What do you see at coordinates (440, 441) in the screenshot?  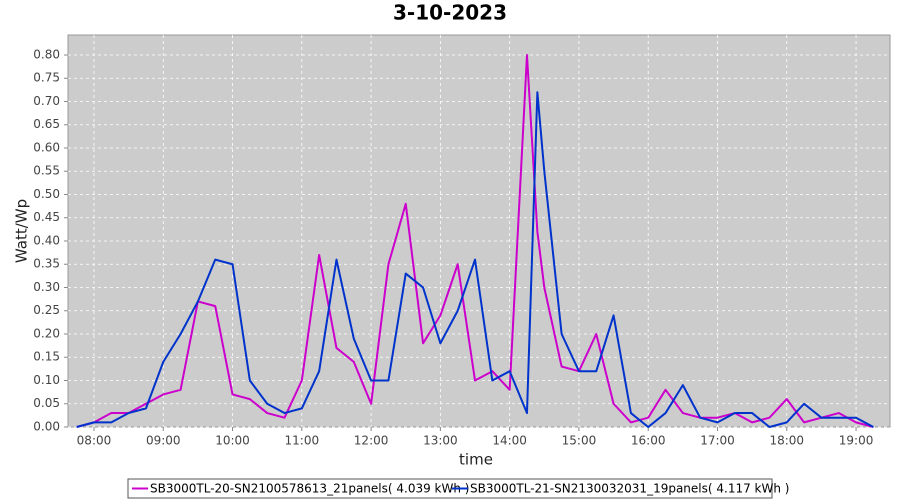 I see `x-tick-label: 13:00` at bounding box center [440, 441].